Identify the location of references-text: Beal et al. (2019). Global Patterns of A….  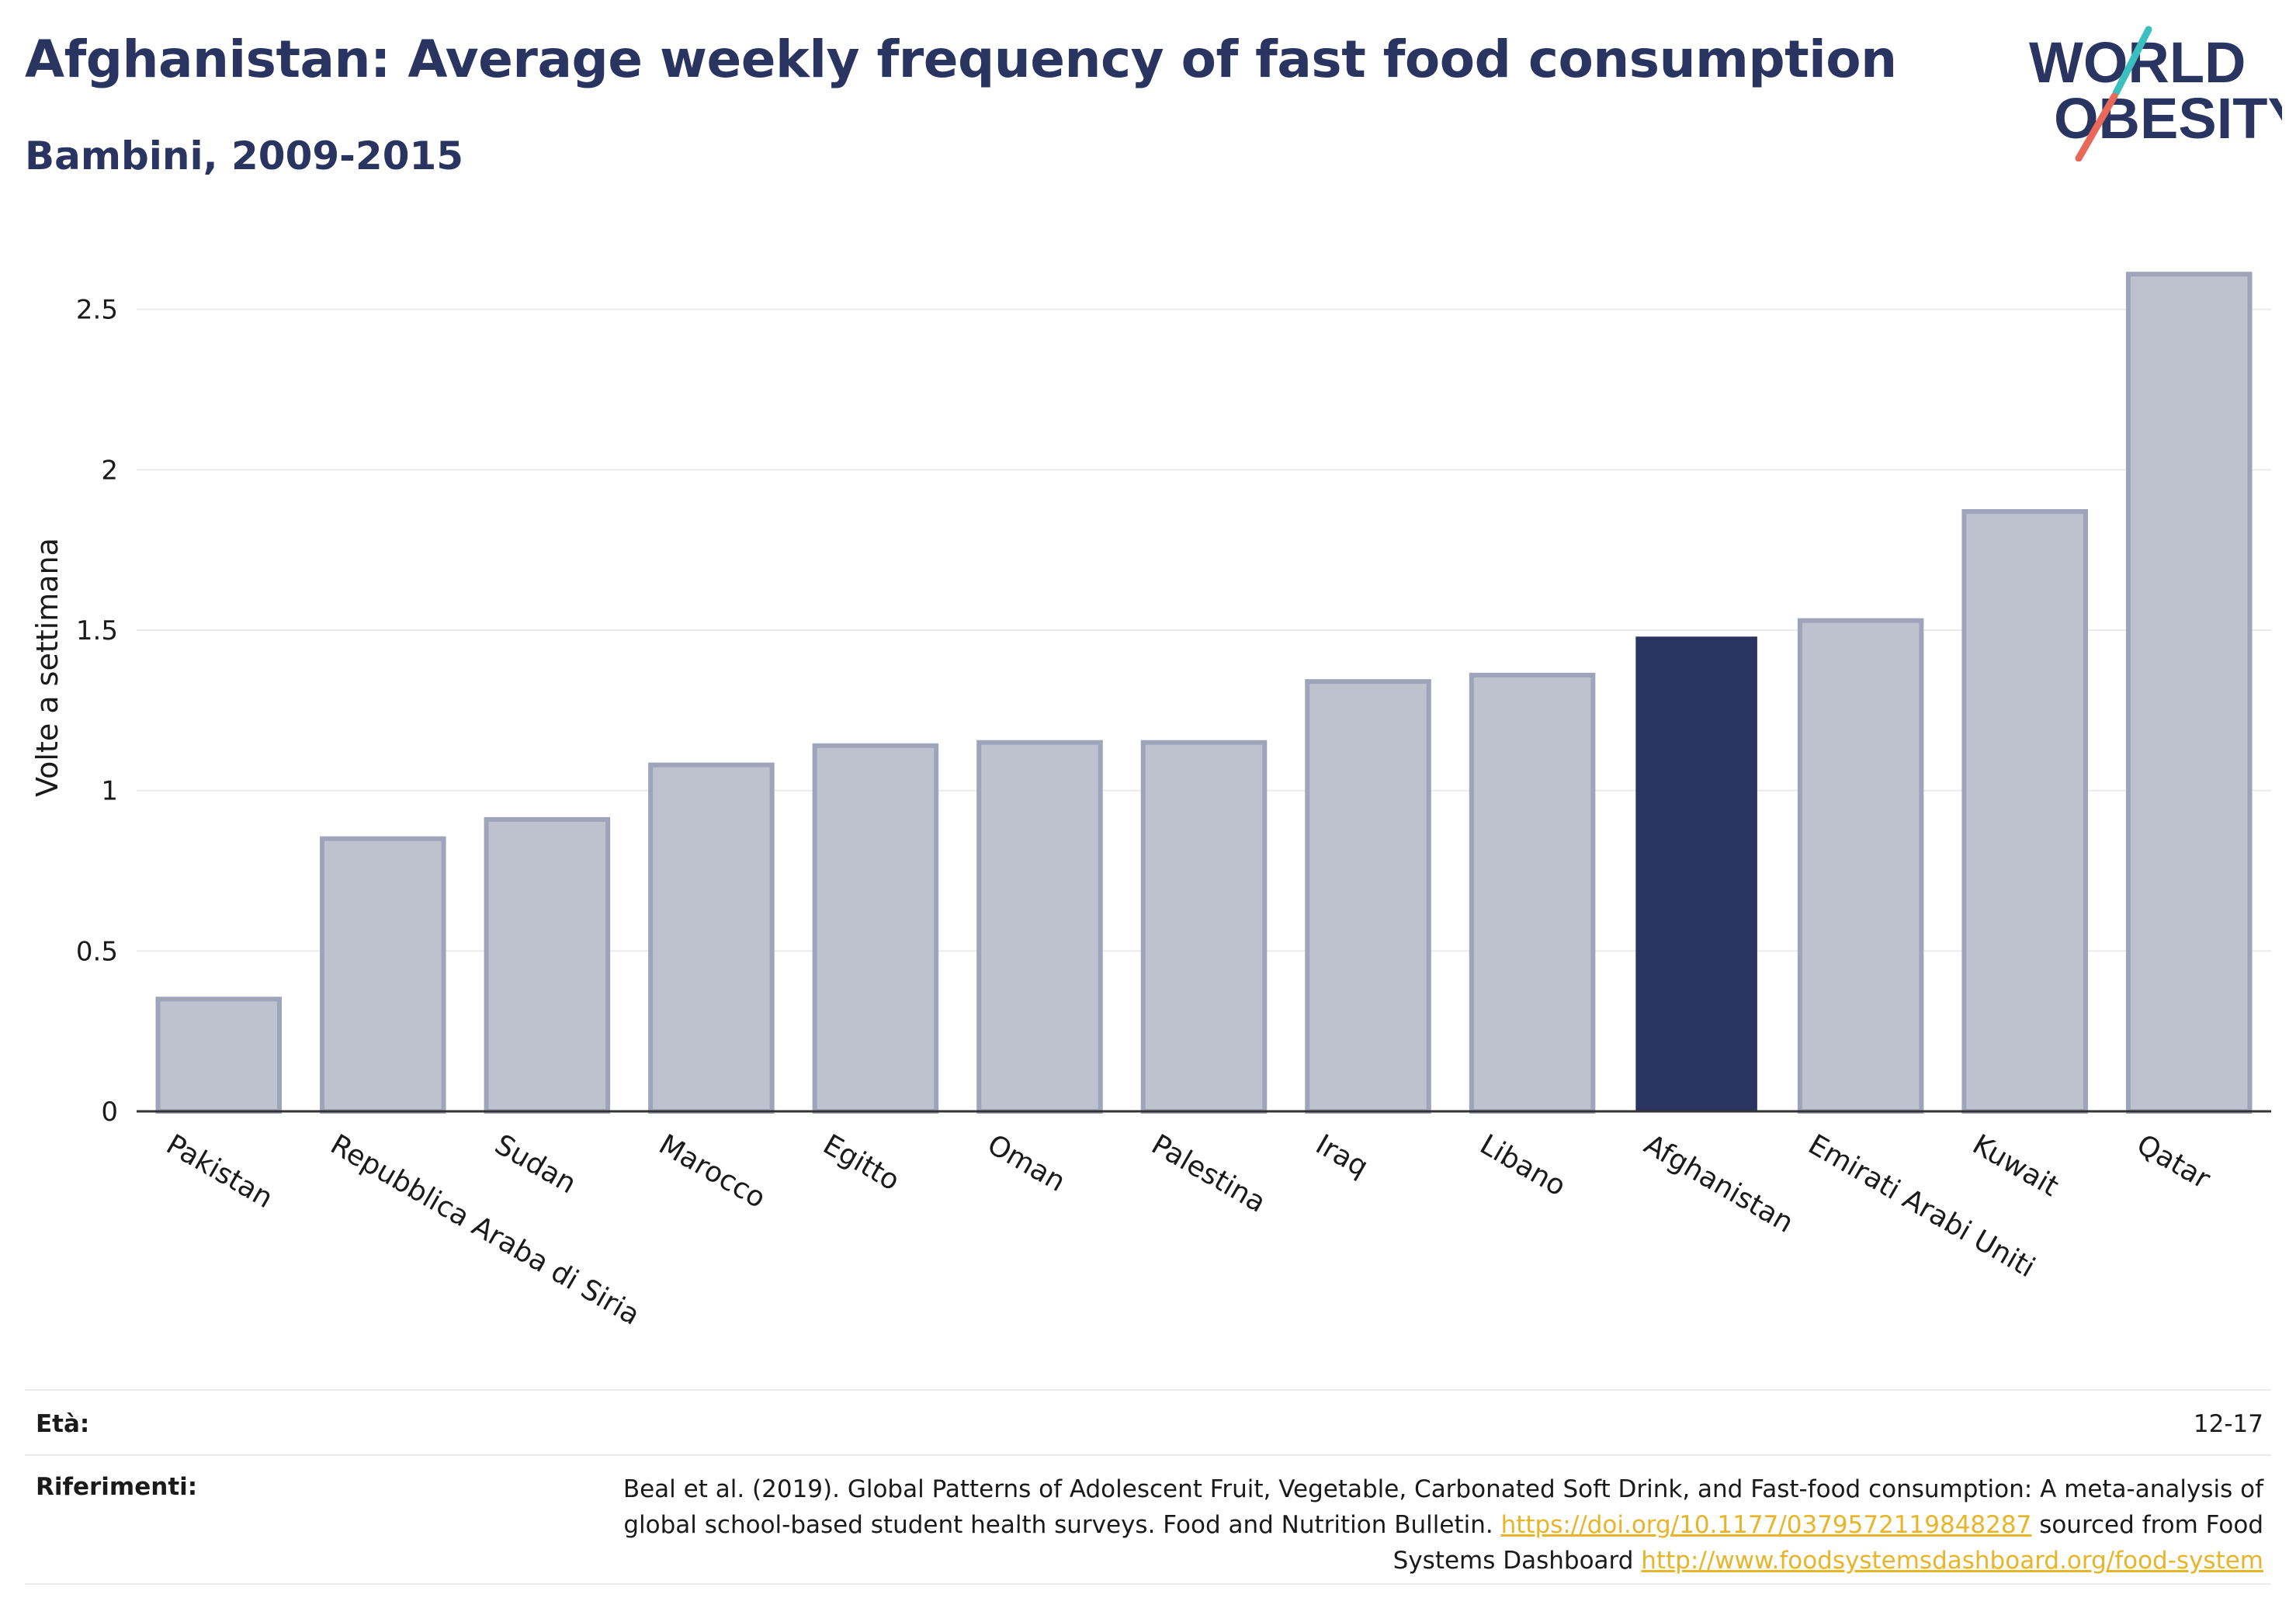
(1409, 1525).